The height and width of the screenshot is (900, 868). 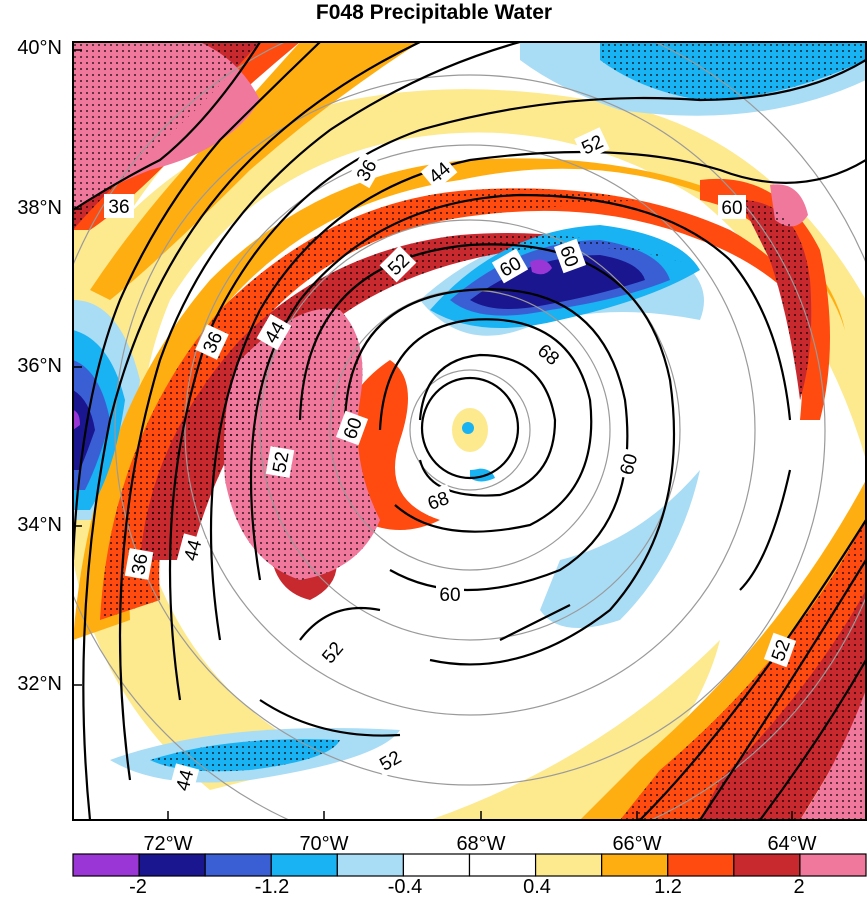 I want to click on lat-label-36n: 36°N, so click(x=39, y=366).